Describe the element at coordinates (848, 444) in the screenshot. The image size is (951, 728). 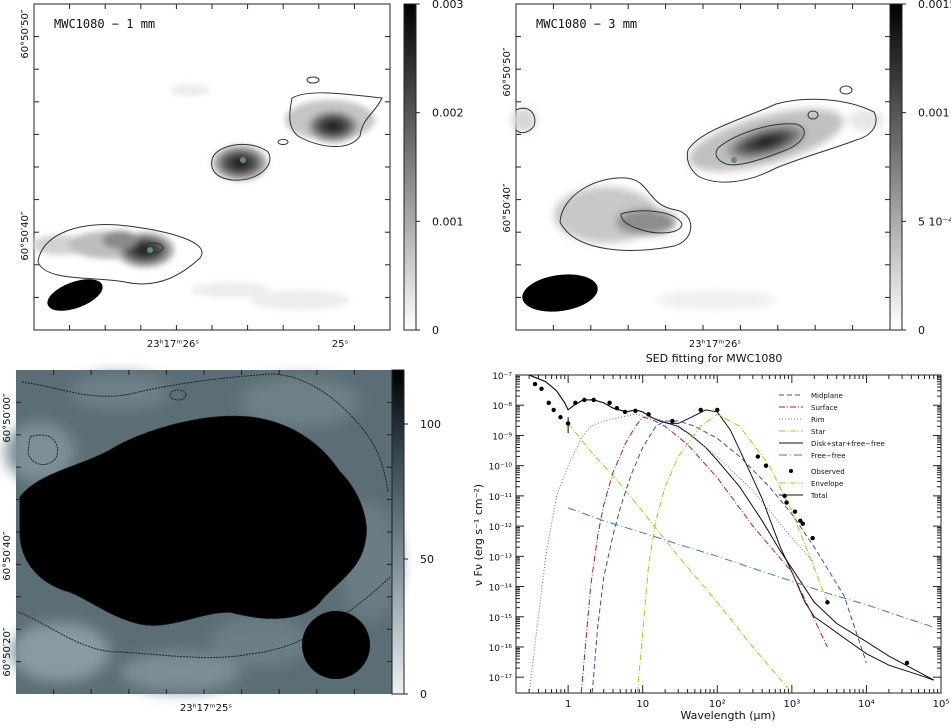
I see `legend-label-disk-star-free-free: Disk+star+free−free` at that location.